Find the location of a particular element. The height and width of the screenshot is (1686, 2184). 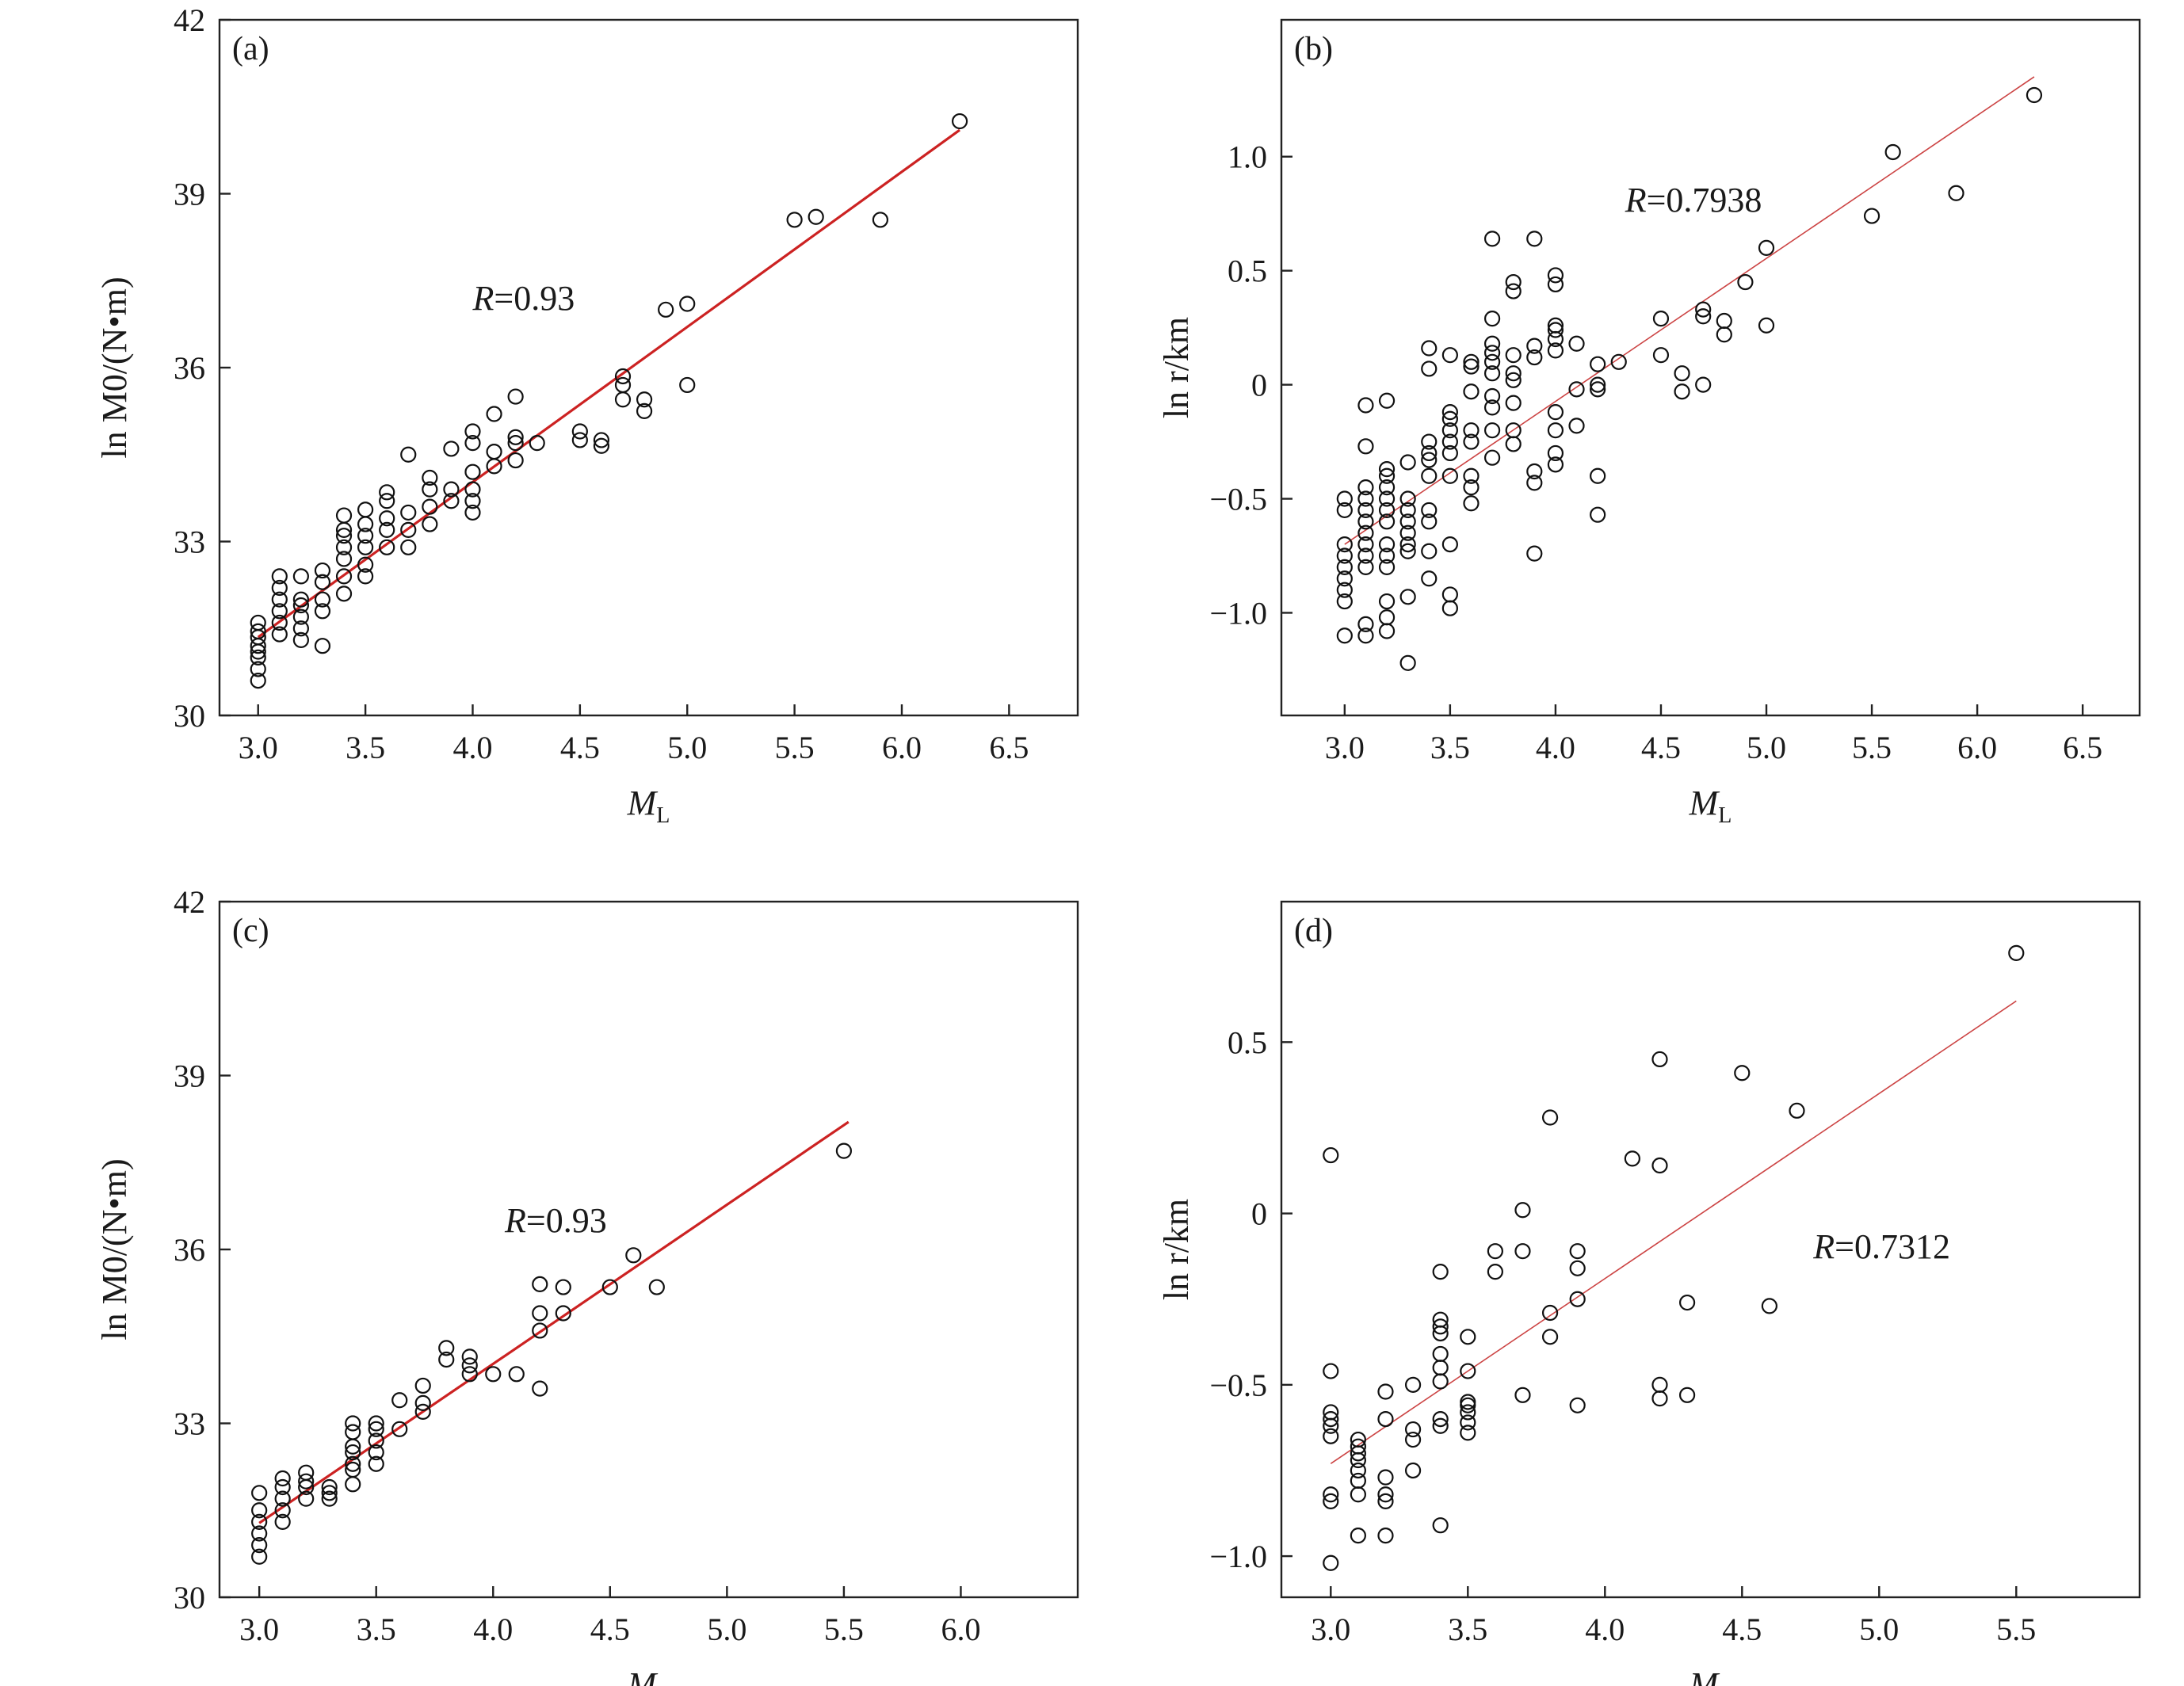

r-annotation: R=0.7312 is located at coordinates (1881, 1246).